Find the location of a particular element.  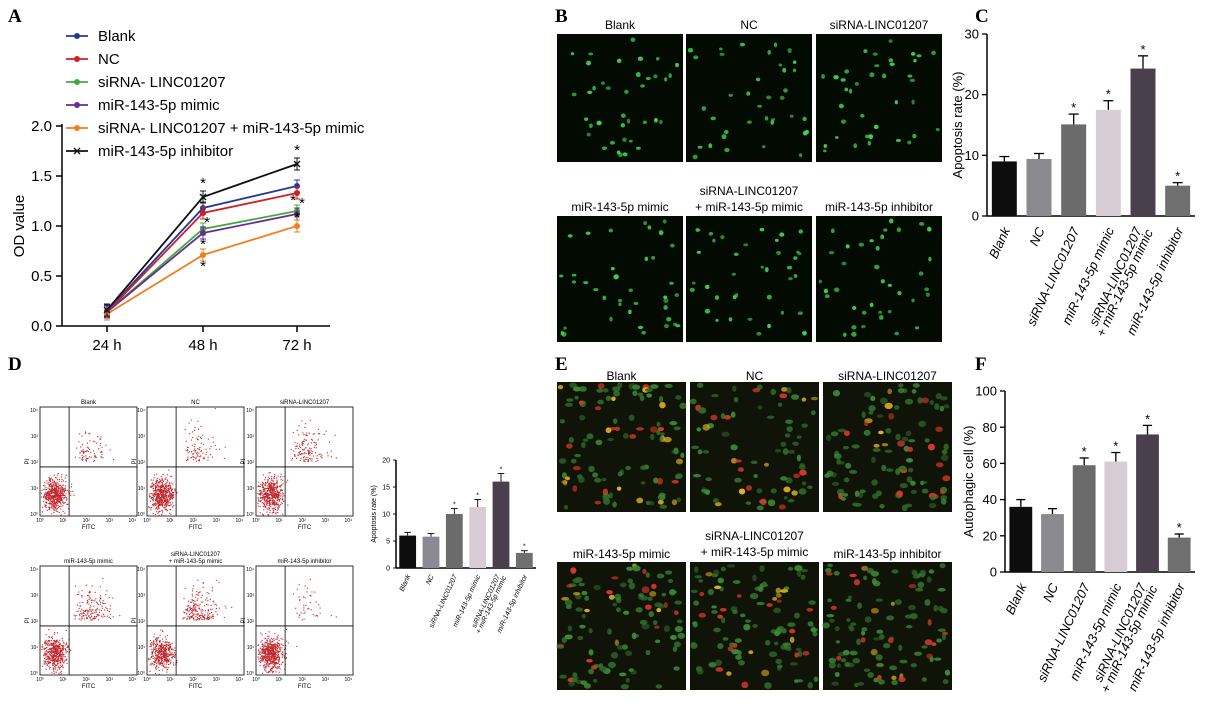

significance-star: * is located at coordinates (203, 244).